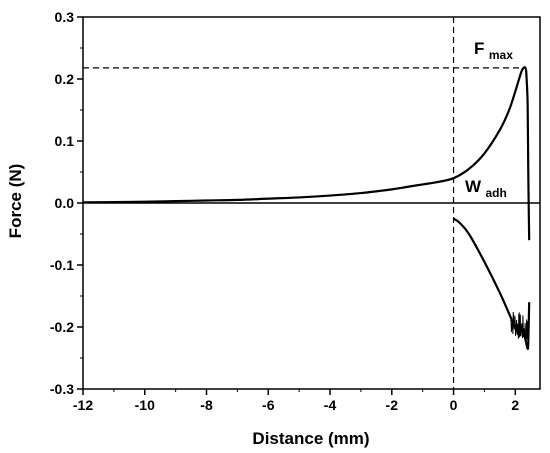 The height and width of the screenshot is (453, 550). I want to click on x-tick-label: 0, so click(454, 405).